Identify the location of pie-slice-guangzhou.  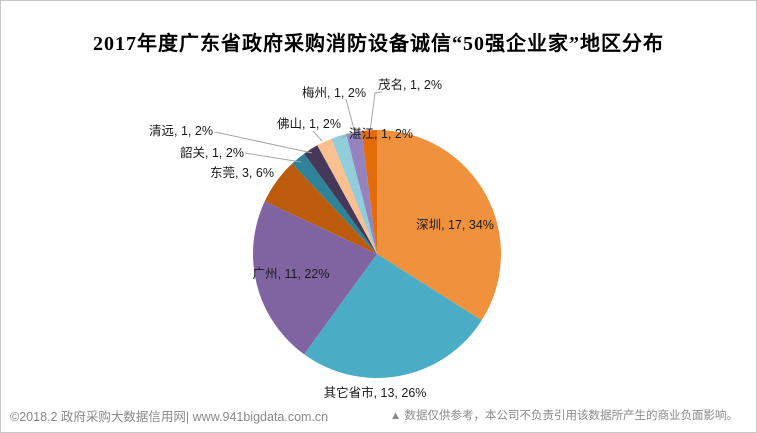
(315, 278).